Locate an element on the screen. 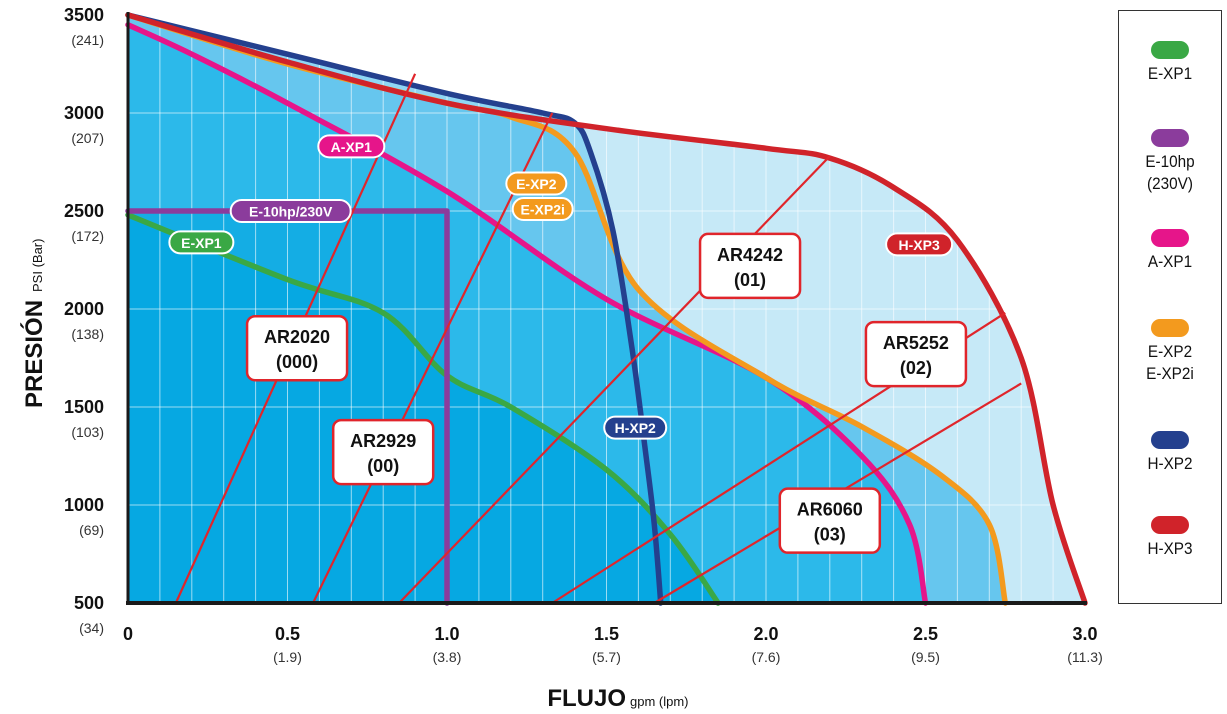 This screenshot has width=1227, height=714. curve-label-e-xp2i: E-XP2i is located at coordinates (542, 209).